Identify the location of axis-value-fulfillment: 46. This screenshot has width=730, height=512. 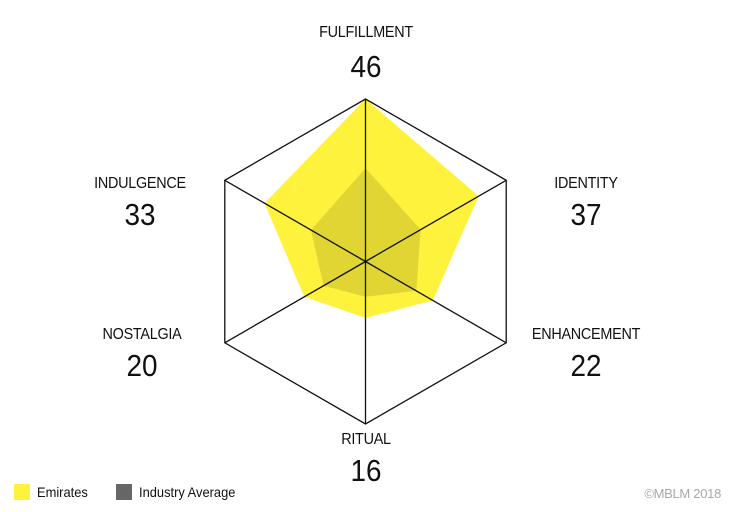
(366, 66).